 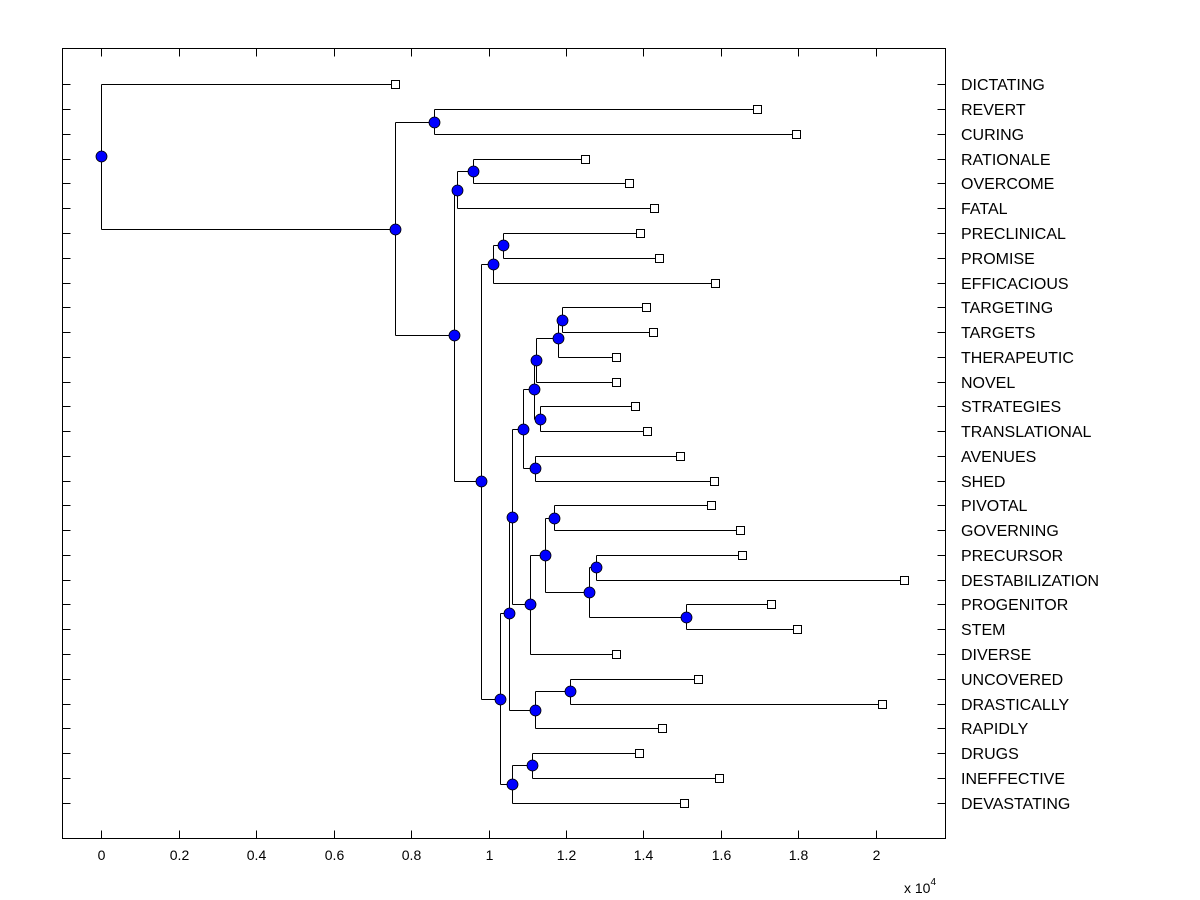 I want to click on x-tick-label: 0.4, so click(x=257, y=855).